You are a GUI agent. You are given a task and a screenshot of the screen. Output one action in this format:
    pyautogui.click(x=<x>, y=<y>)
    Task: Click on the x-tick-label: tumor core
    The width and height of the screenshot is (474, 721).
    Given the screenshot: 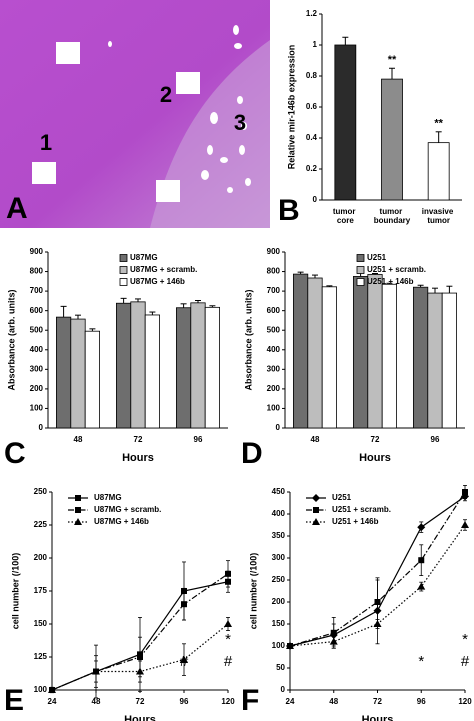 What is the action you would take?
    pyautogui.click(x=345, y=216)
    